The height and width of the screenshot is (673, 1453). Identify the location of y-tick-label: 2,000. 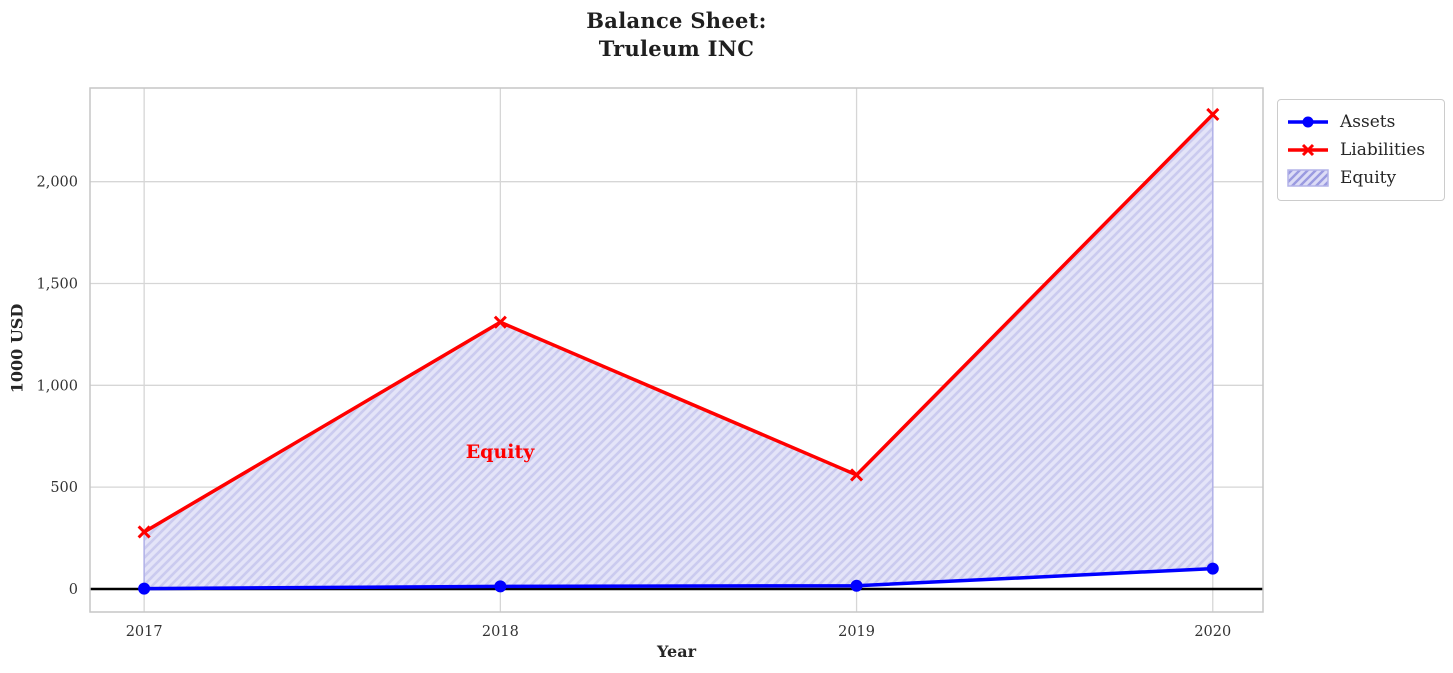
(57, 183).